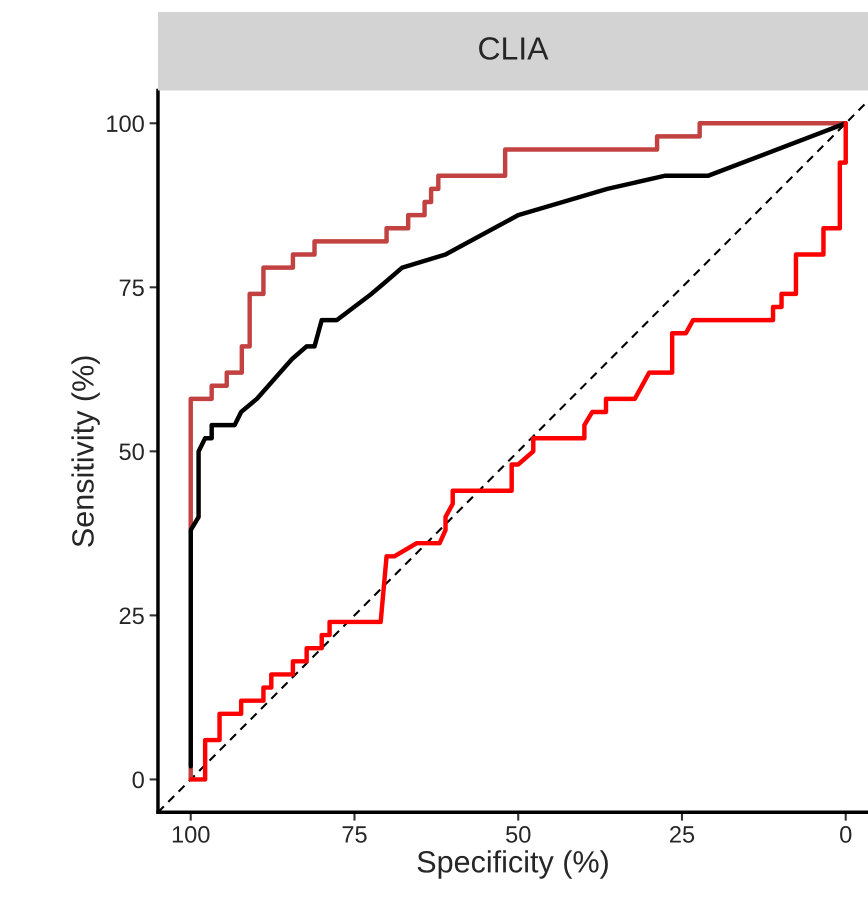 The height and width of the screenshot is (923, 868). I want to click on y-tick-label: 0, so click(138, 780).